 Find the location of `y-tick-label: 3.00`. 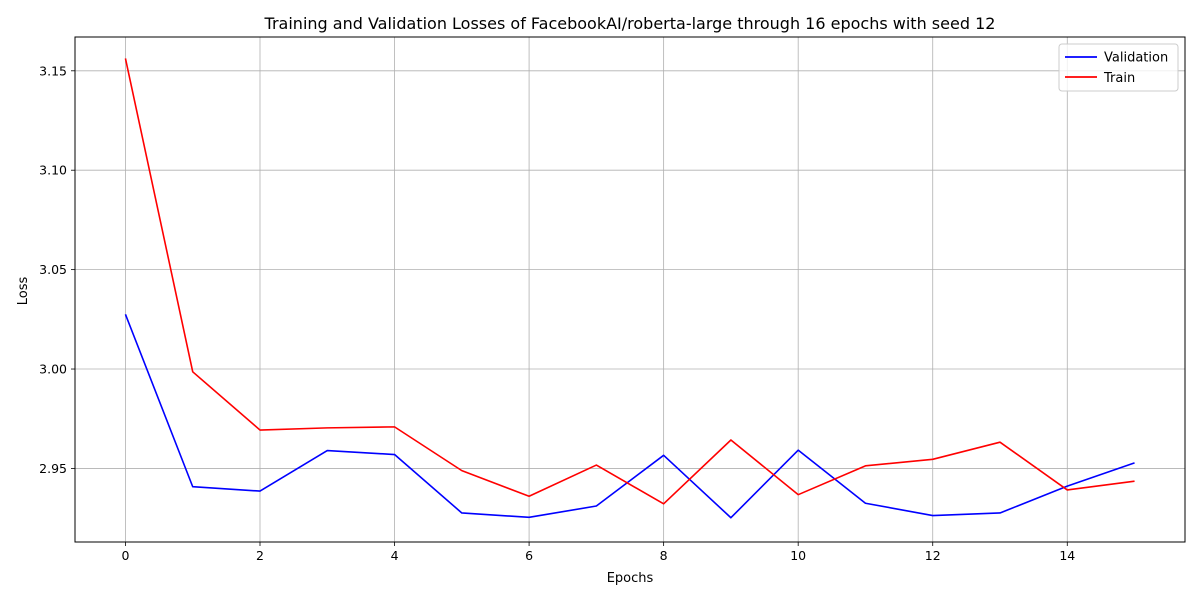

y-tick-label: 3.00 is located at coordinates (53, 369).